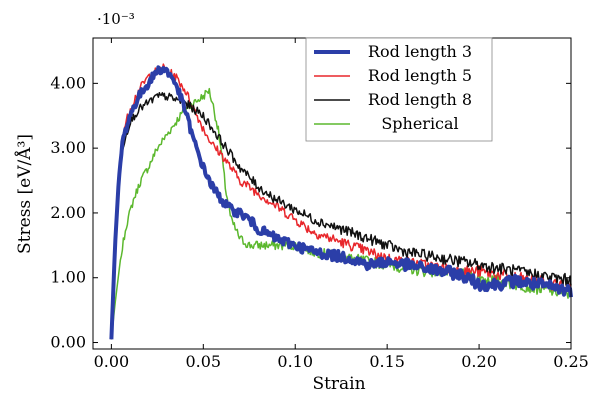 Image resolution: width=590 pixels, height=394 pixels. Describe the element at coordinates (112, 361) in the screenshot. I see `x-tick-label: 0.00` at that location.